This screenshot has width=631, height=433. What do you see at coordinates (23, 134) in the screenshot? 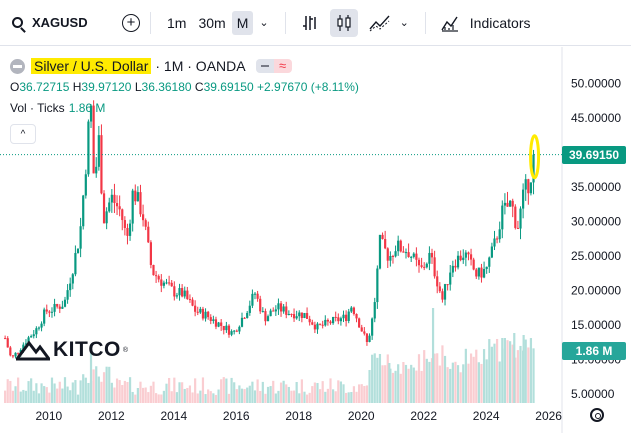
I see `collapse-legend-button: ^` at bounding box center [23, 134].